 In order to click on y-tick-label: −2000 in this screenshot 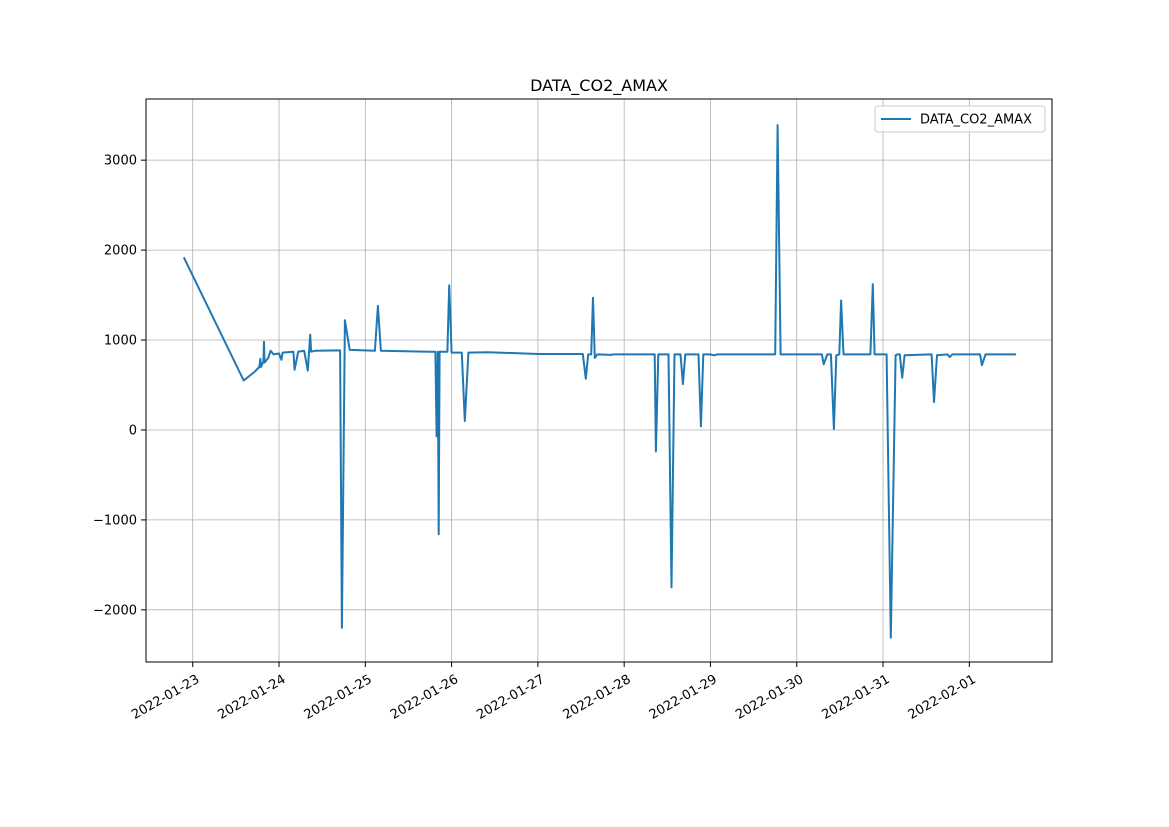, I will do `click(115, 610)`.